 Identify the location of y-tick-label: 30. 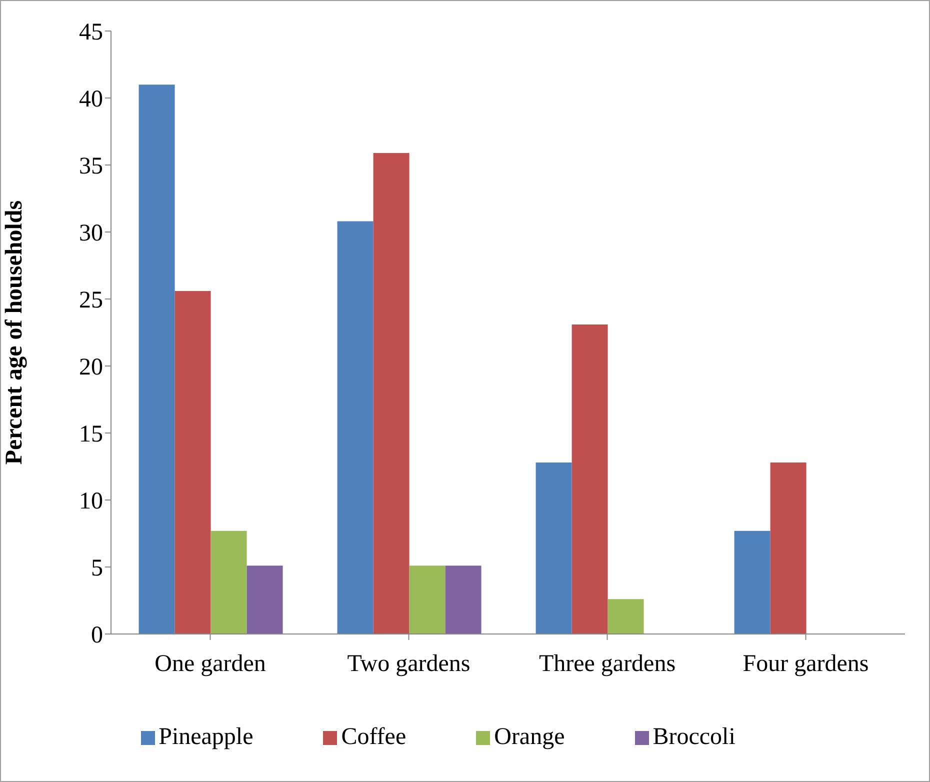
(91, 233).